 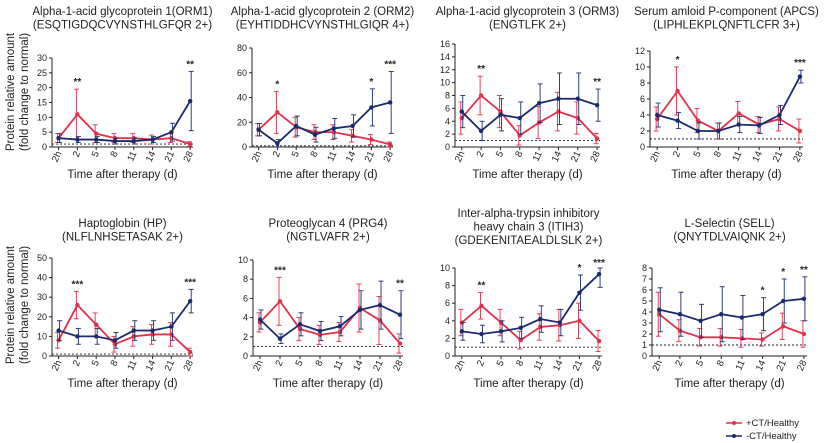 What do you see at coordinates (678, 60) in the screenshot?
I see `significance-label: *` at bounding box center [678, 60].